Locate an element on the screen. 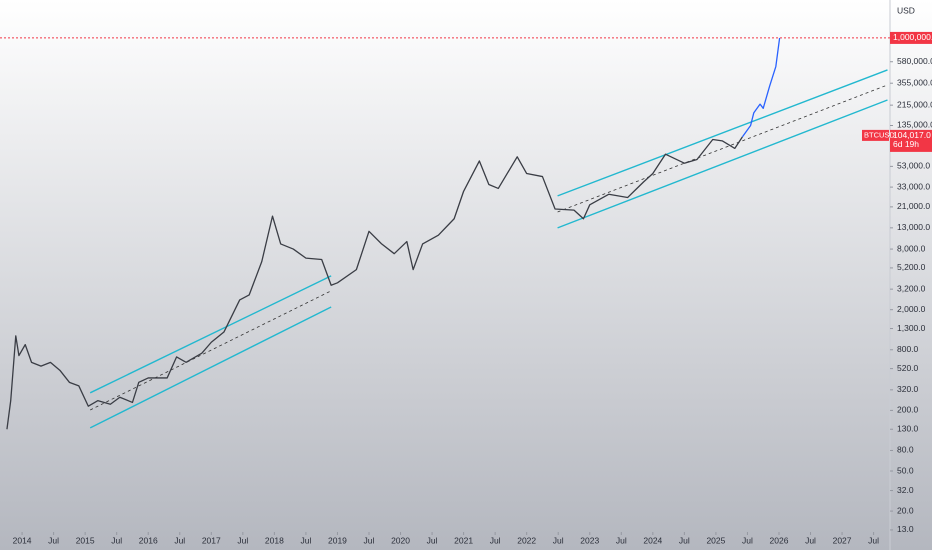 This screenshot has height=550, width=932. reference-label: 1,000,000.0 is located at coordinates (912, 37).